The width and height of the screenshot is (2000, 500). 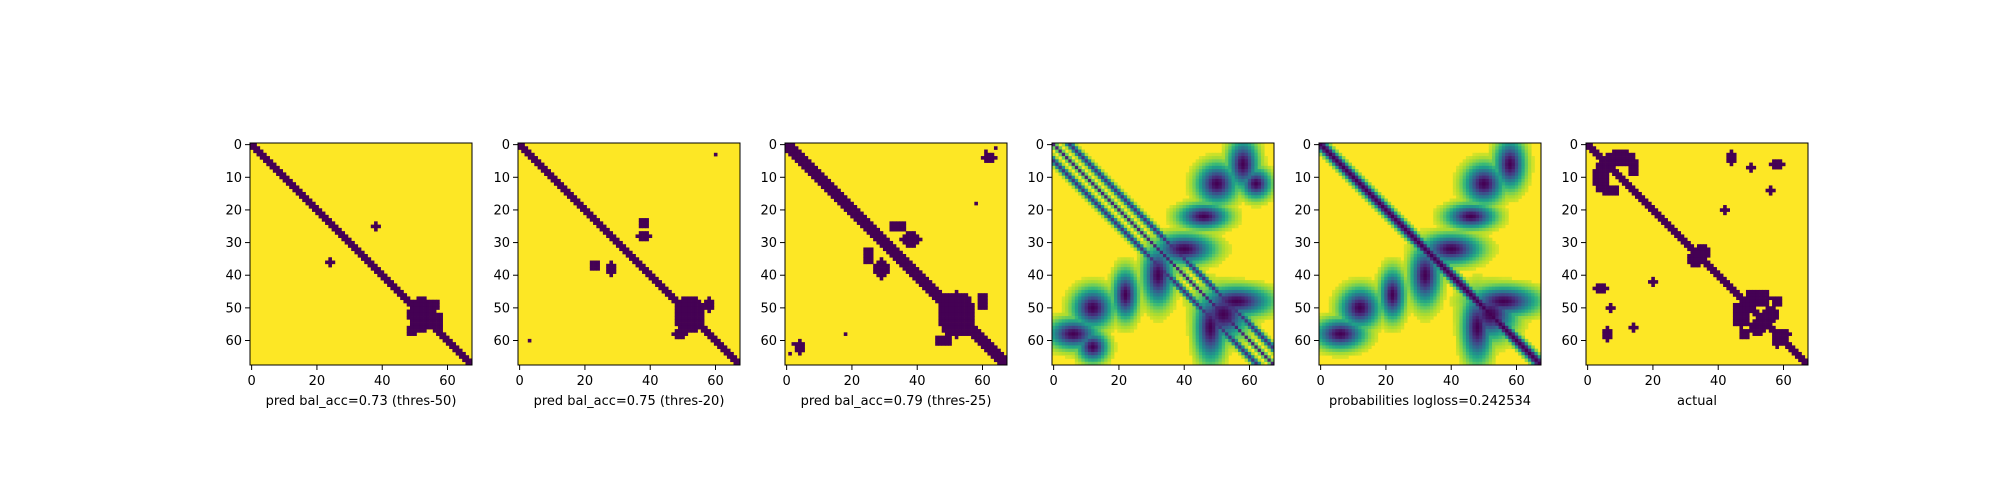 What do you see at coordinates (233, 210) in the screenshot?
I see `y-tick-label: 20` at bounding box center [233, 210].